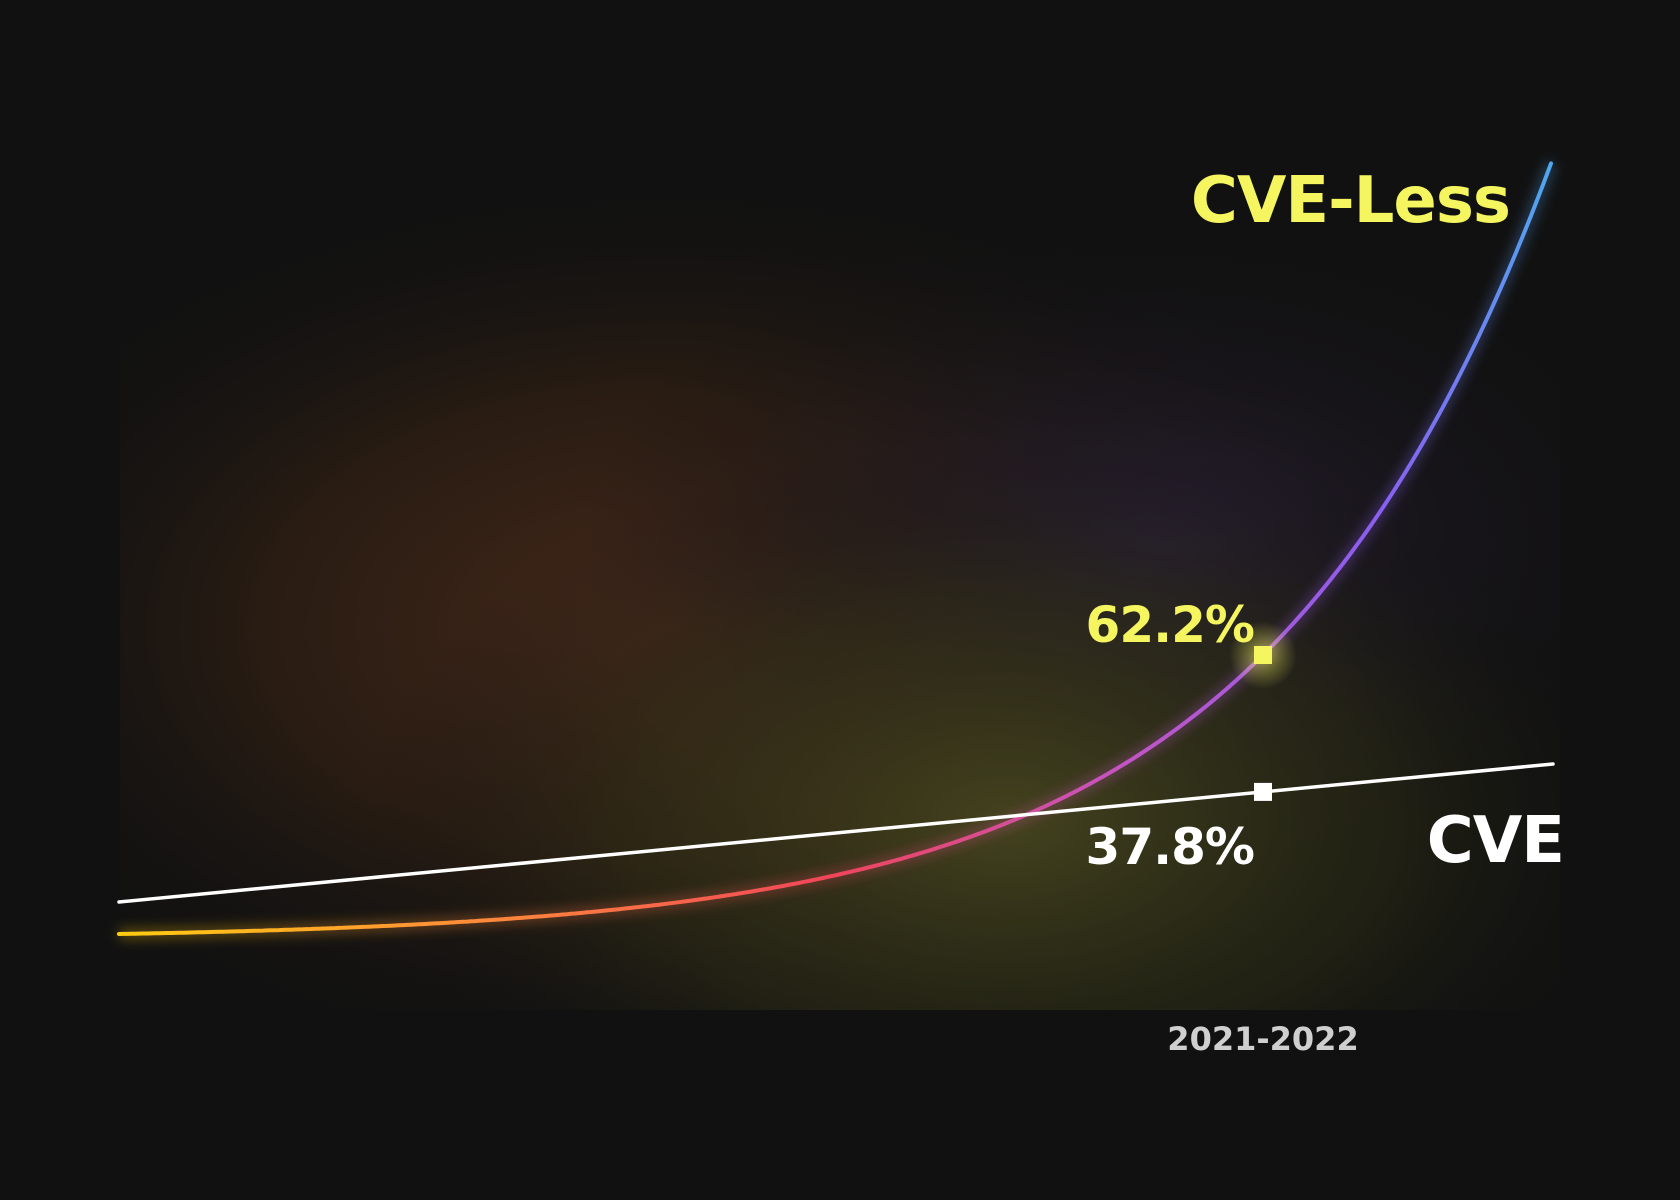  Describe the element at coordinates (1170, 625) in the screenshot. I see `data-label-cve-less: 62.2%` at that location.